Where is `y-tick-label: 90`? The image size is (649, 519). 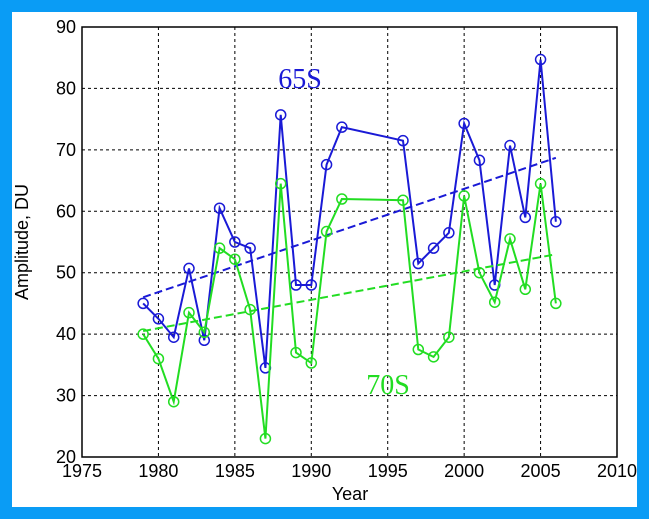 y-tick-label: 90 is located at coordinates (66, 27).